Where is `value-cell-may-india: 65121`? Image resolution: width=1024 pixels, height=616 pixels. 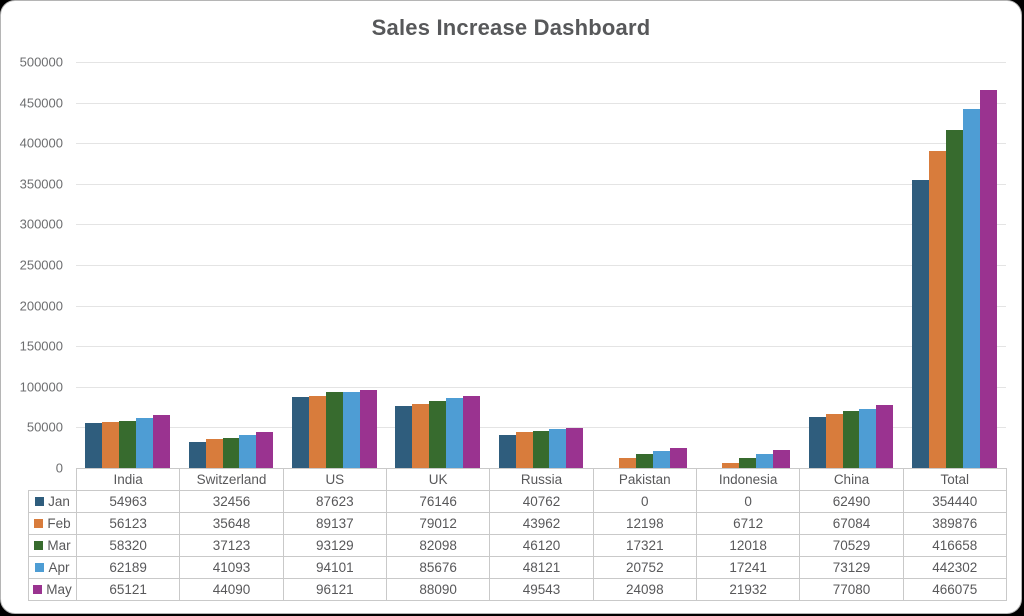 value-cell-may-india: 65121 is located at coordinates (128, 589).